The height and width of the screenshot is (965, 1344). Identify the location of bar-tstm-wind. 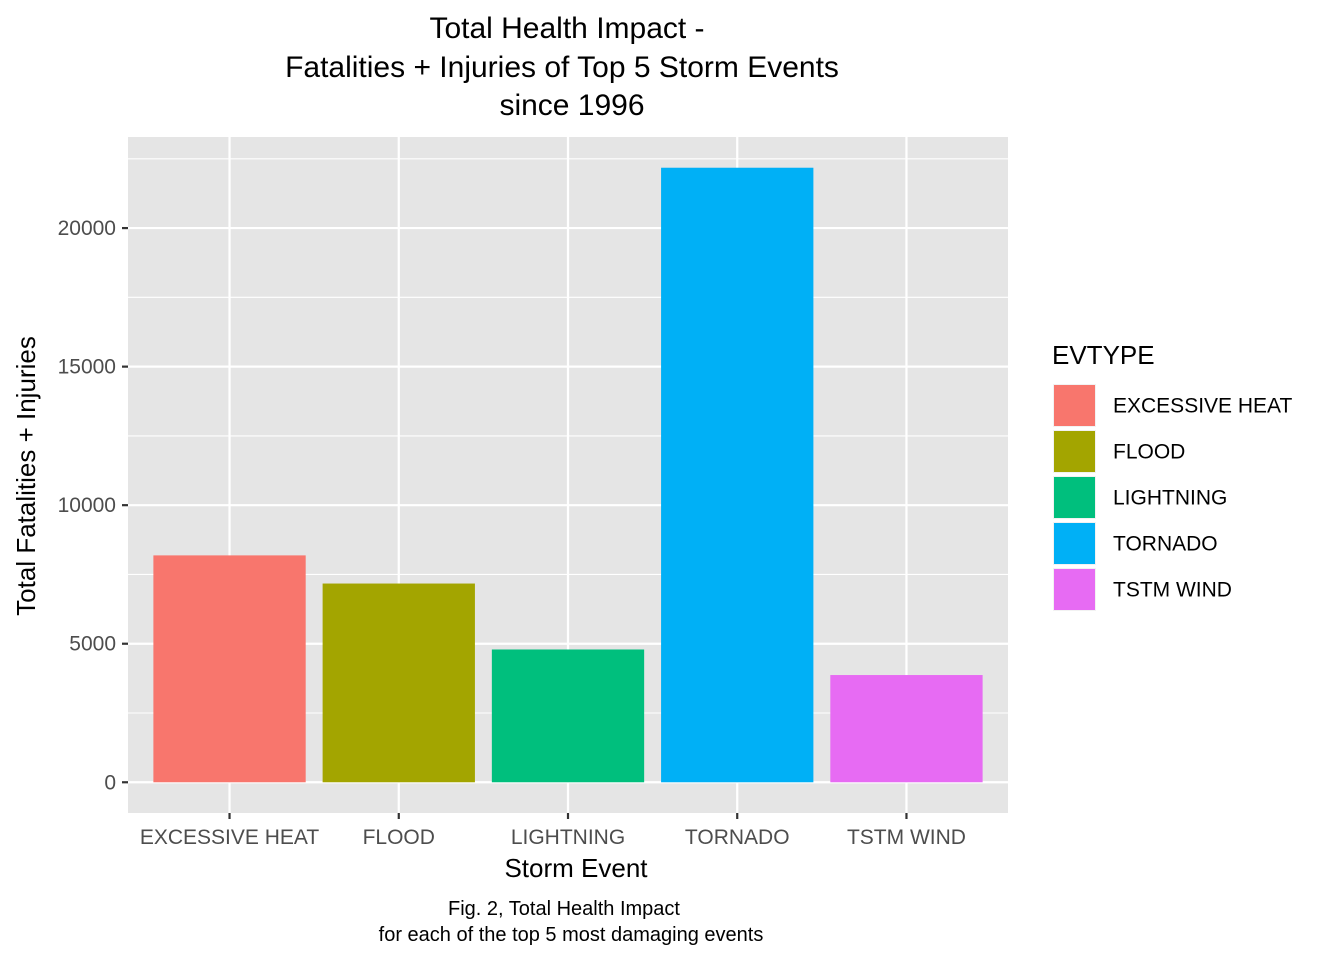
(906, 729).